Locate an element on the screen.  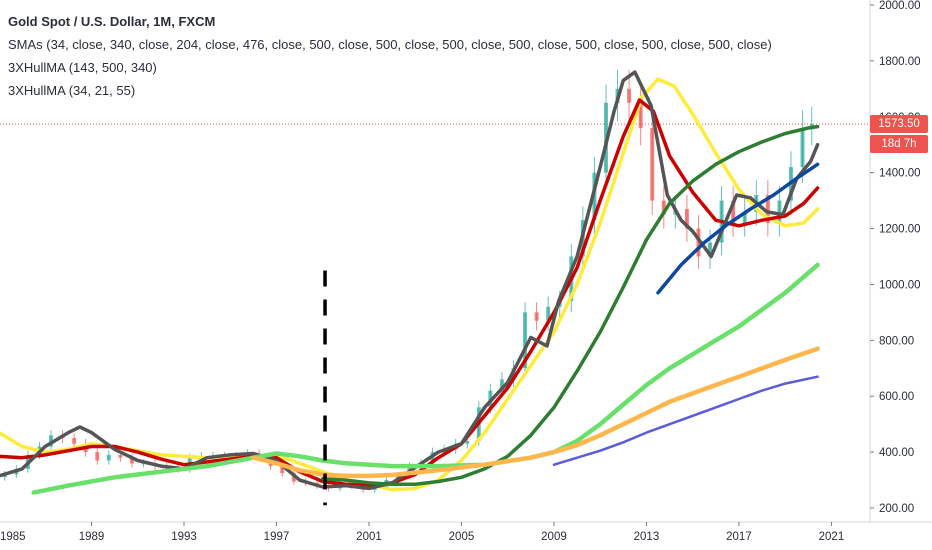
current-price-label: 1573.50 is located at coordinates (899, 124).